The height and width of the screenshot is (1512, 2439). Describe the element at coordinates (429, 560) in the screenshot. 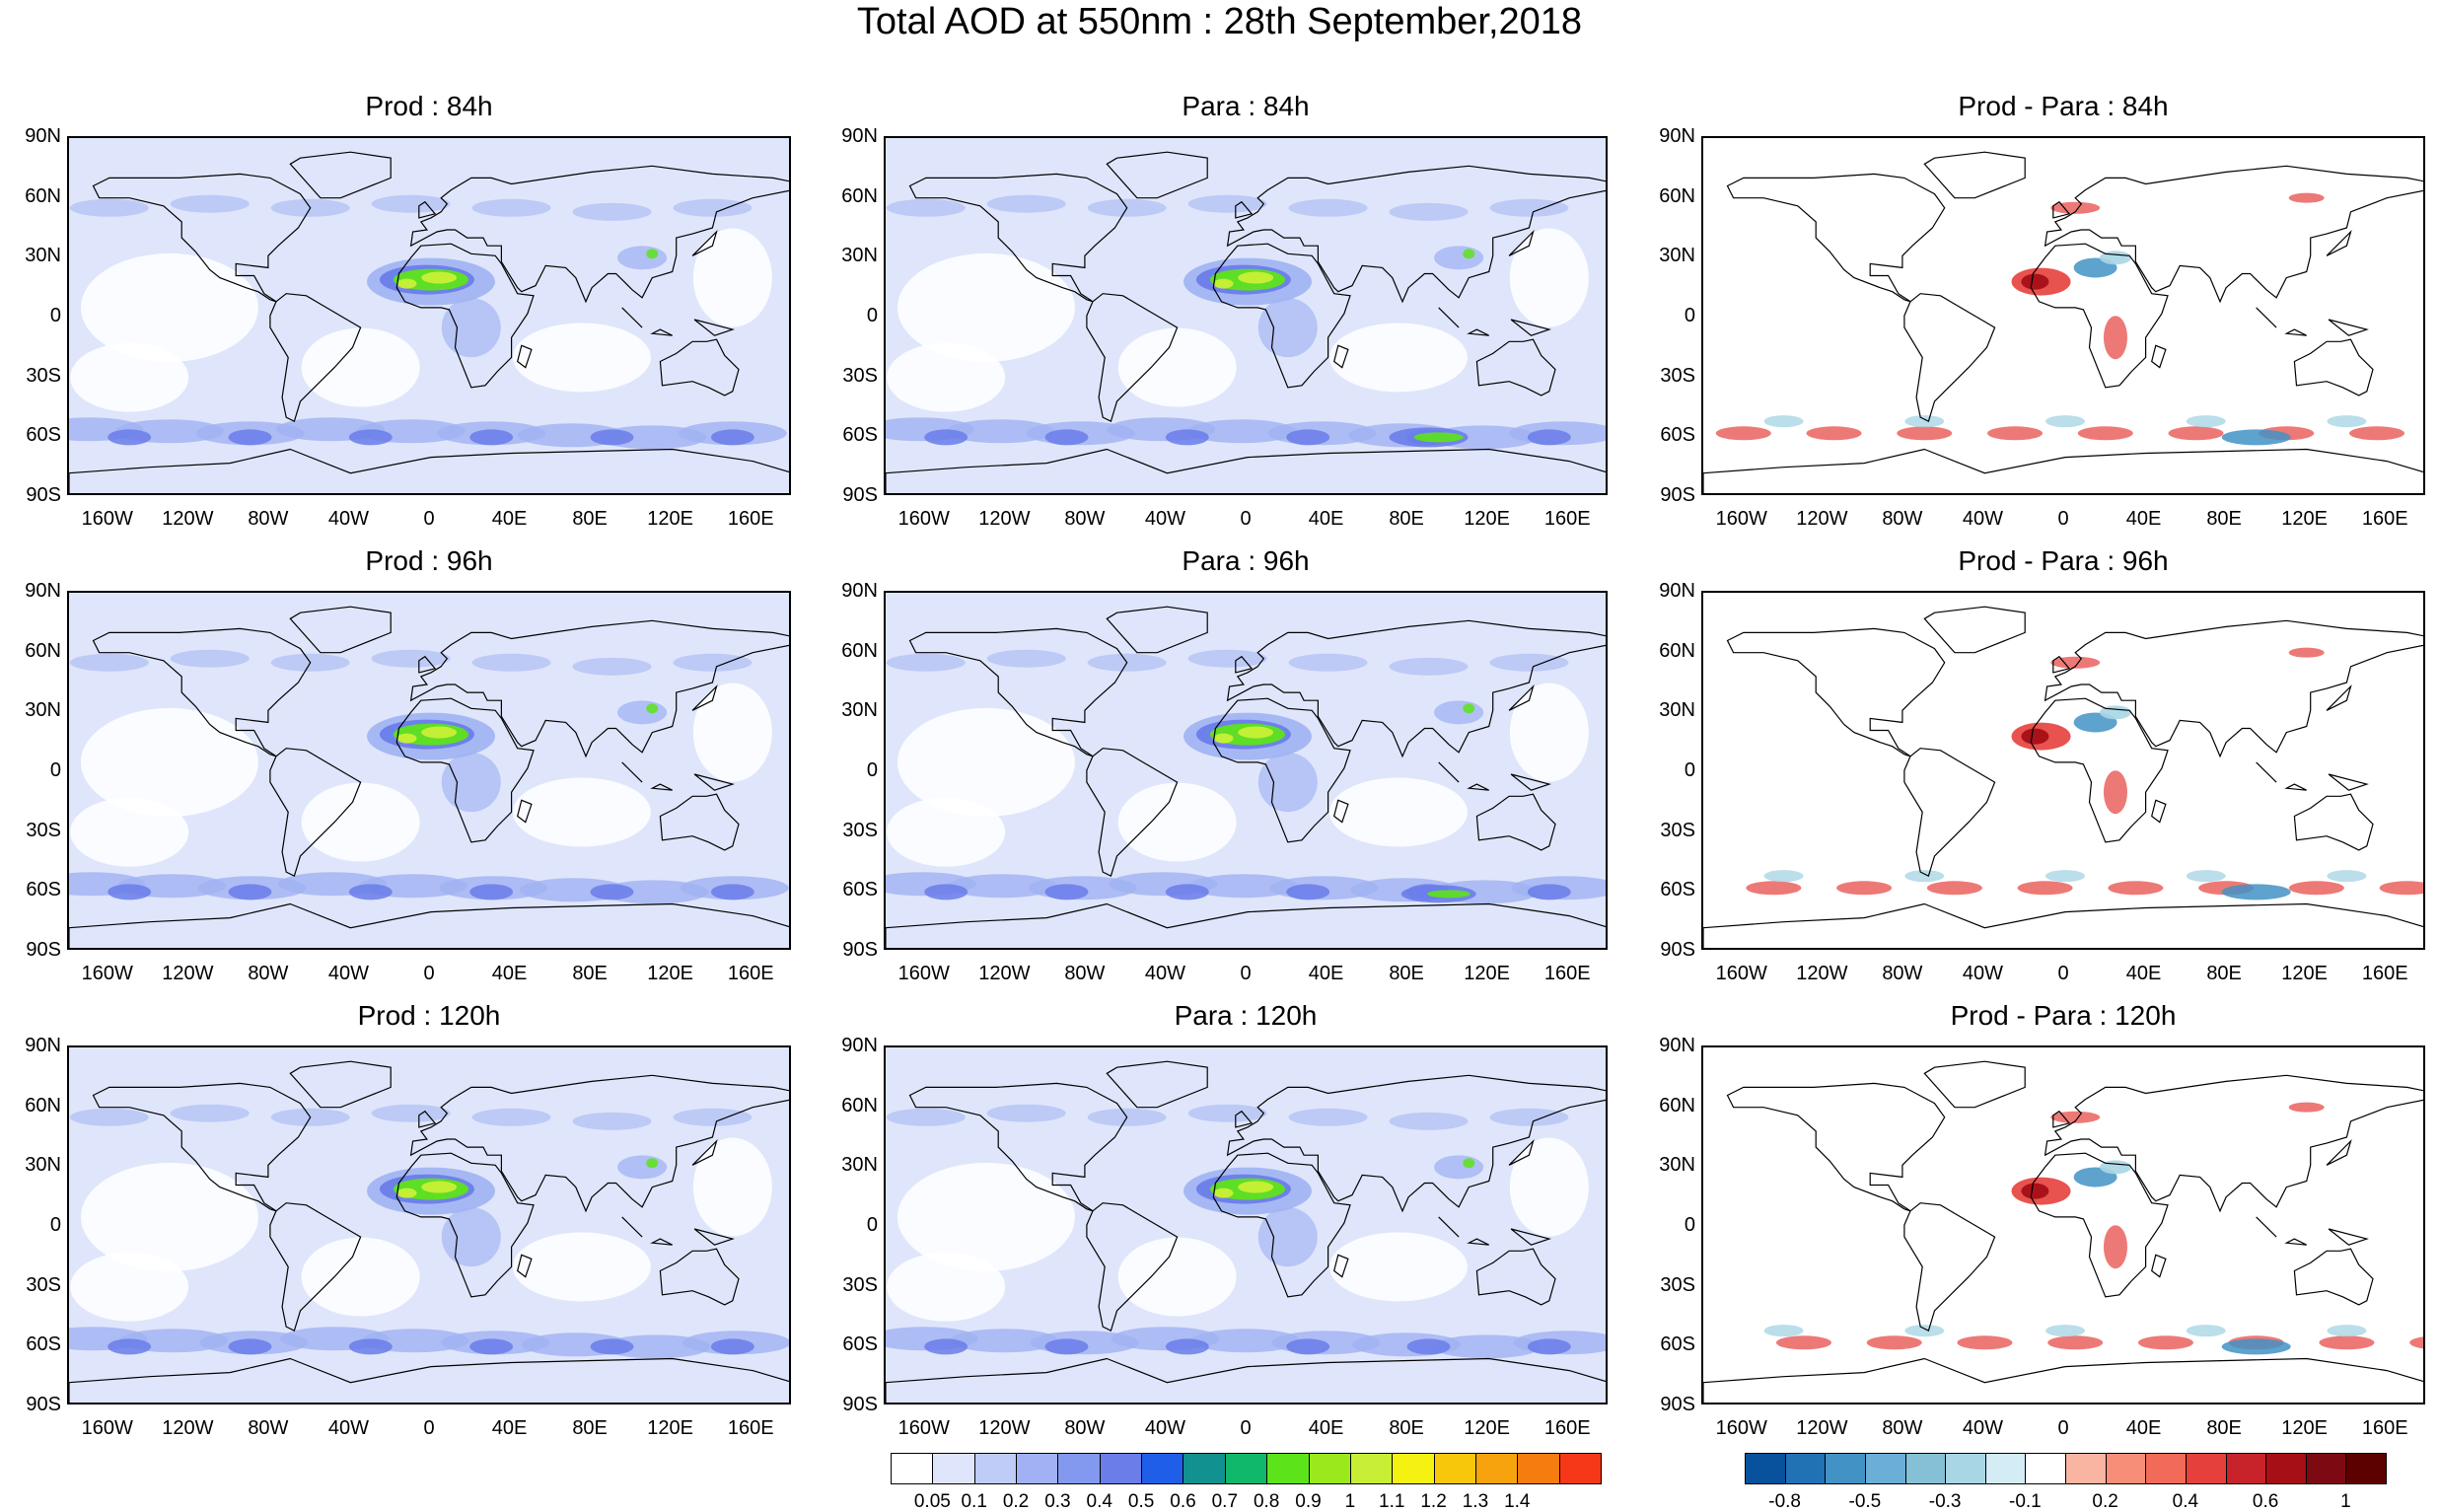

I see `panel-title: Prod : 96h` at that location.